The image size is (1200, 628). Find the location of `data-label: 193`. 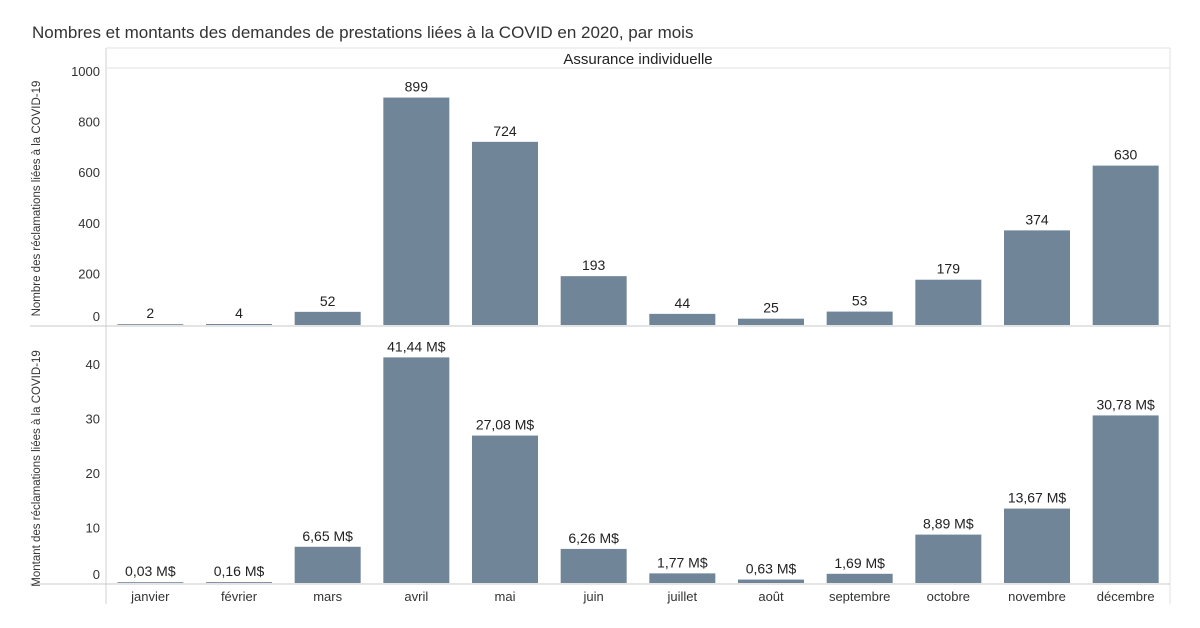

data-label: 193 is located at coordinates (594, 265).